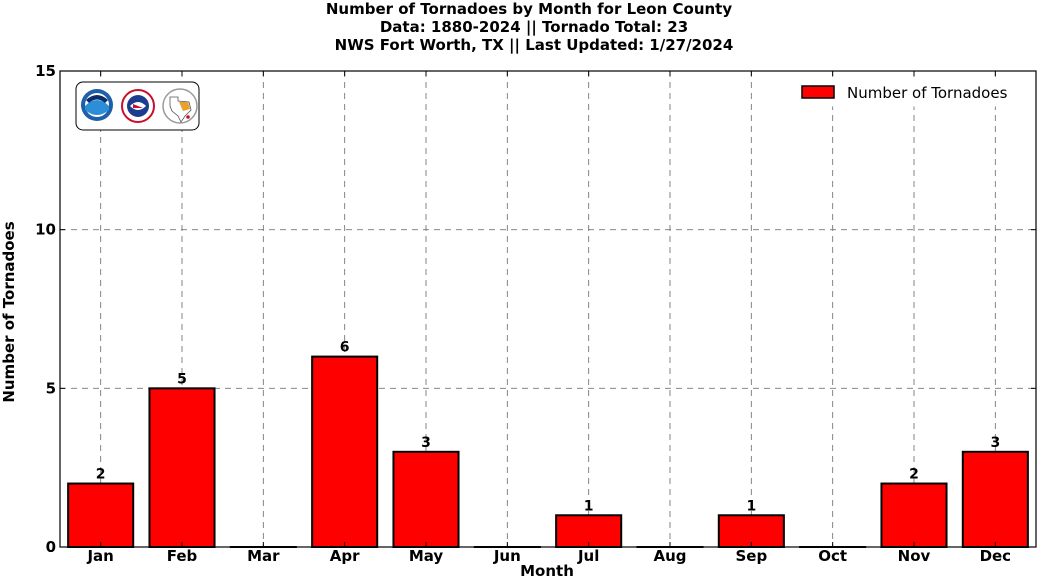 Image resolution: width=1037 pixels, height=581 pixels. Describe the element at coordinates (751, 531) in the screenshot. I see `bar-sep` at that location.